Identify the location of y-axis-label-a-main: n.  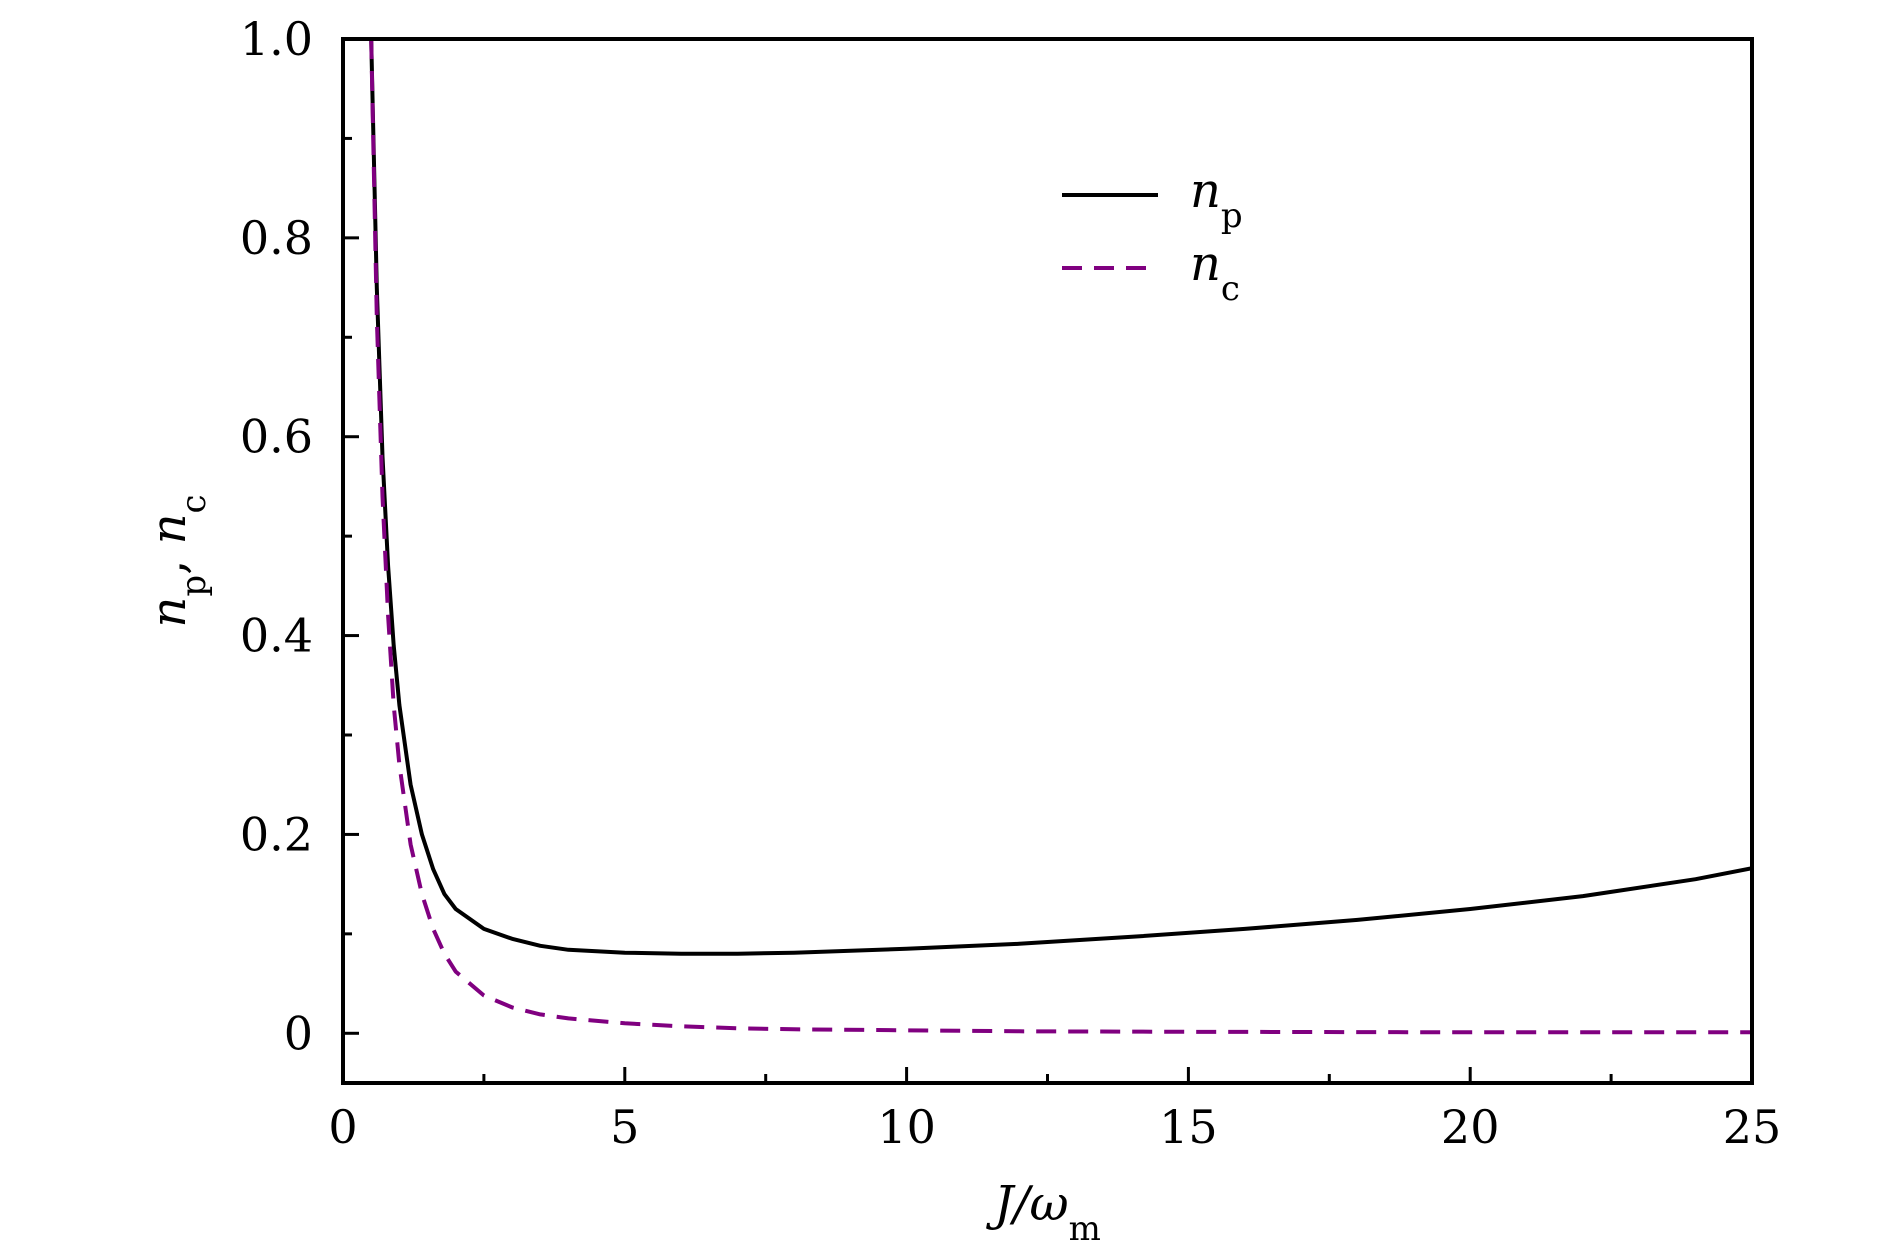
(169, 612).